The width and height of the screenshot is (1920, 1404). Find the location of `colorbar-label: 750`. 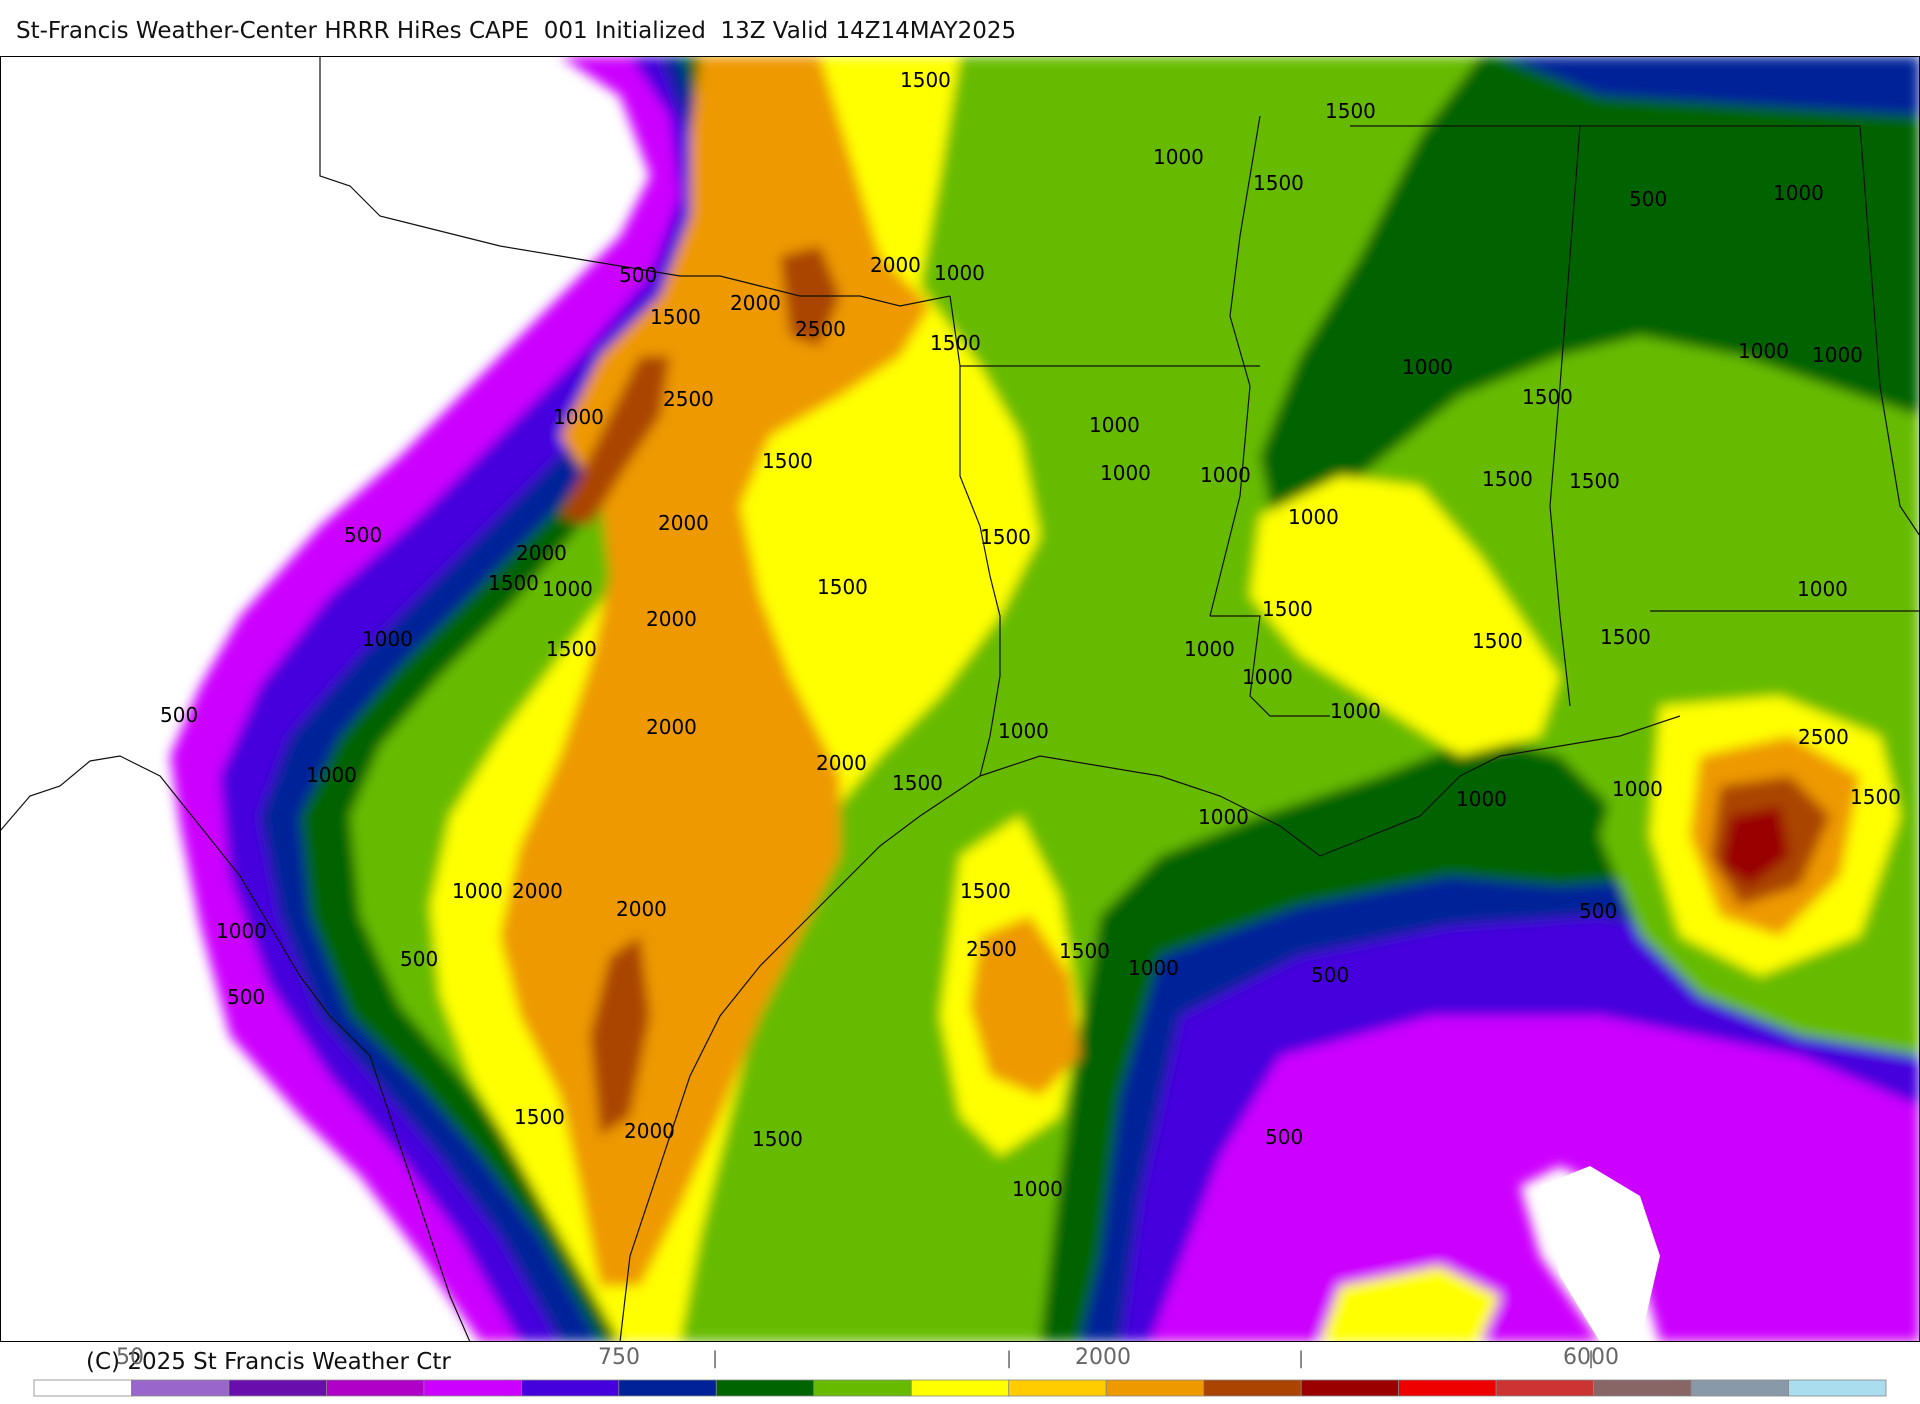

colorbar-label: 750 is located at coordinates (619, 1357).